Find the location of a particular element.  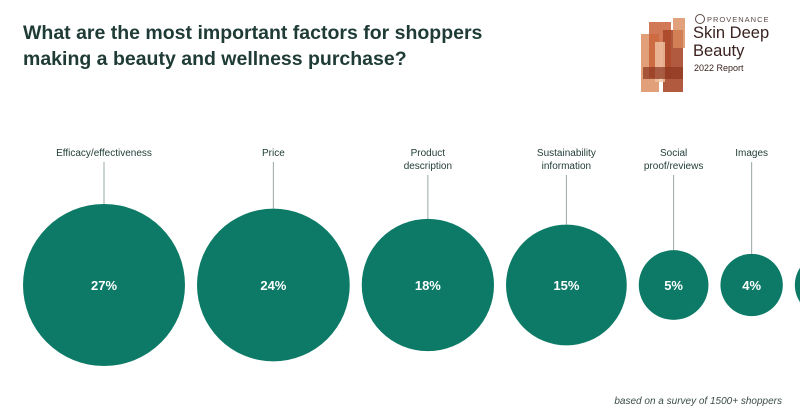

value-label: 5% is located at coordinates (673, 285).